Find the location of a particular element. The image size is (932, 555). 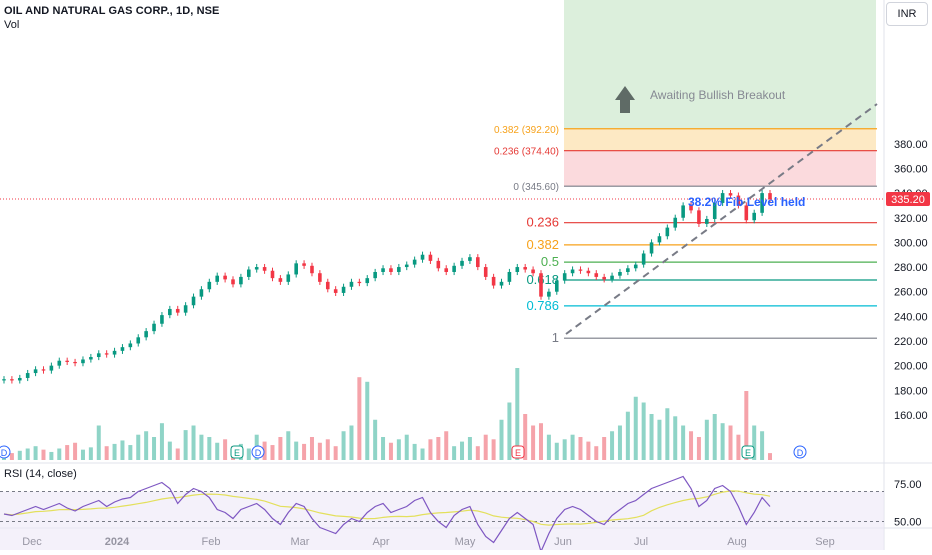

fib-zone-orange is located at coordinates (720, 139).